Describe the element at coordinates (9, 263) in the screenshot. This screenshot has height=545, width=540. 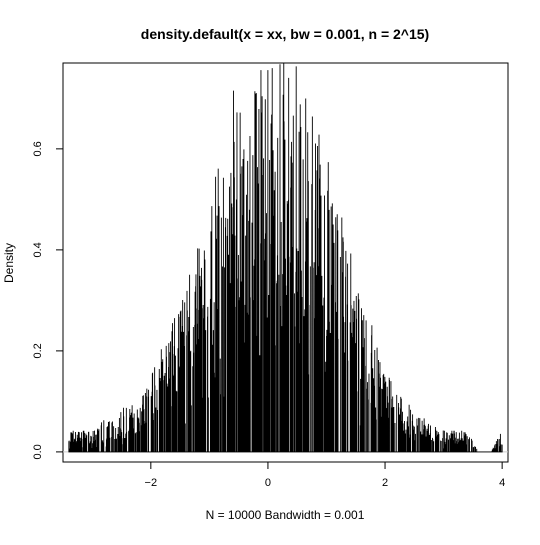
I see `y-axis-label: Density` at that location.